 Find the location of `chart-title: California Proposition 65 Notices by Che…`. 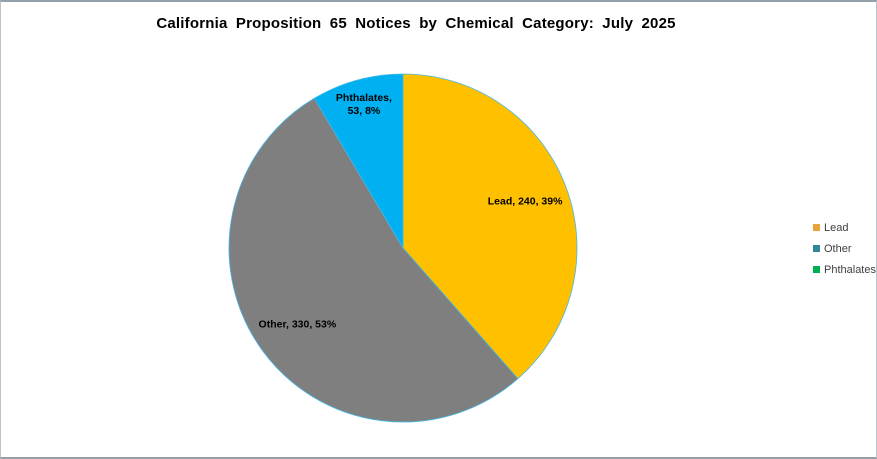

chart-title: California Proposition 65 Notices by Che… is located at coordinates (416, 23).